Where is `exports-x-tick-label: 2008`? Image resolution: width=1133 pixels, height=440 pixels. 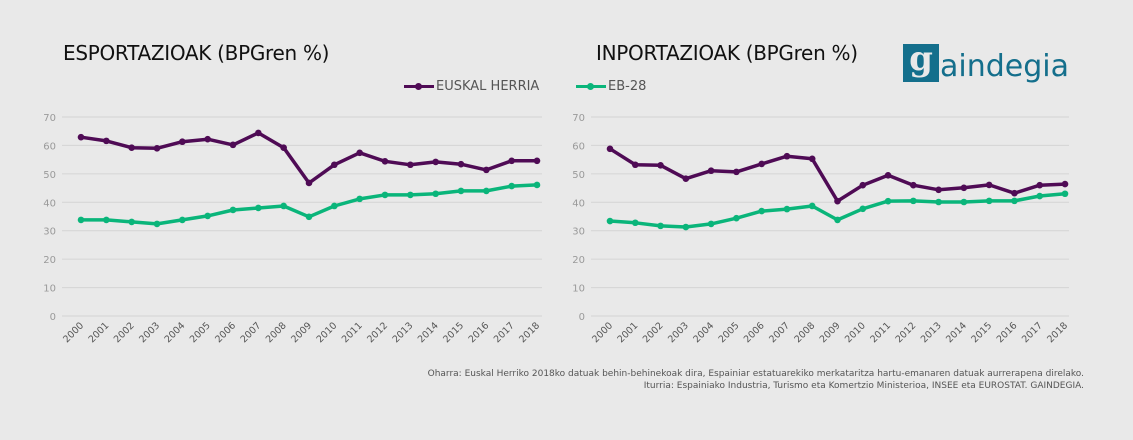 exports-x-tick-label: 2008 is located at coordinates (276, 332).